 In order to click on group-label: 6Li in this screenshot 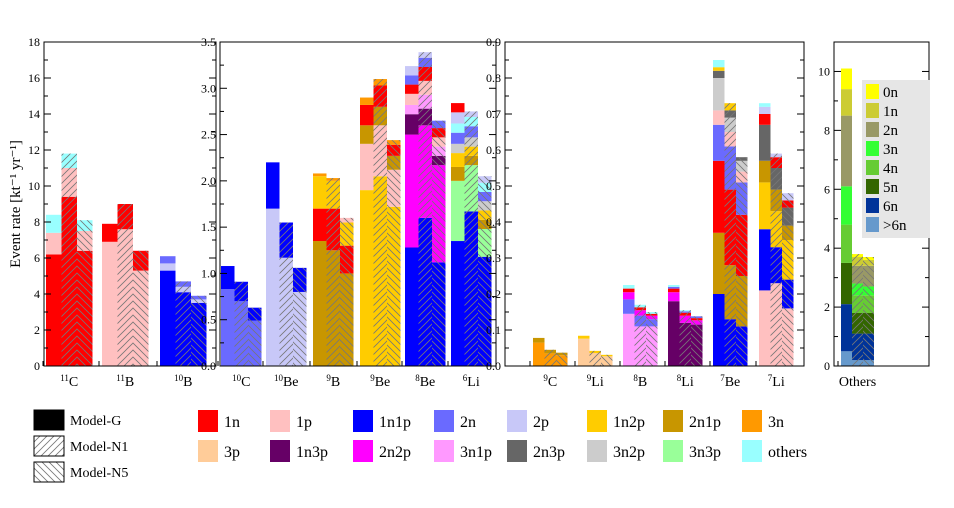, I will do `click(471, 381)`.